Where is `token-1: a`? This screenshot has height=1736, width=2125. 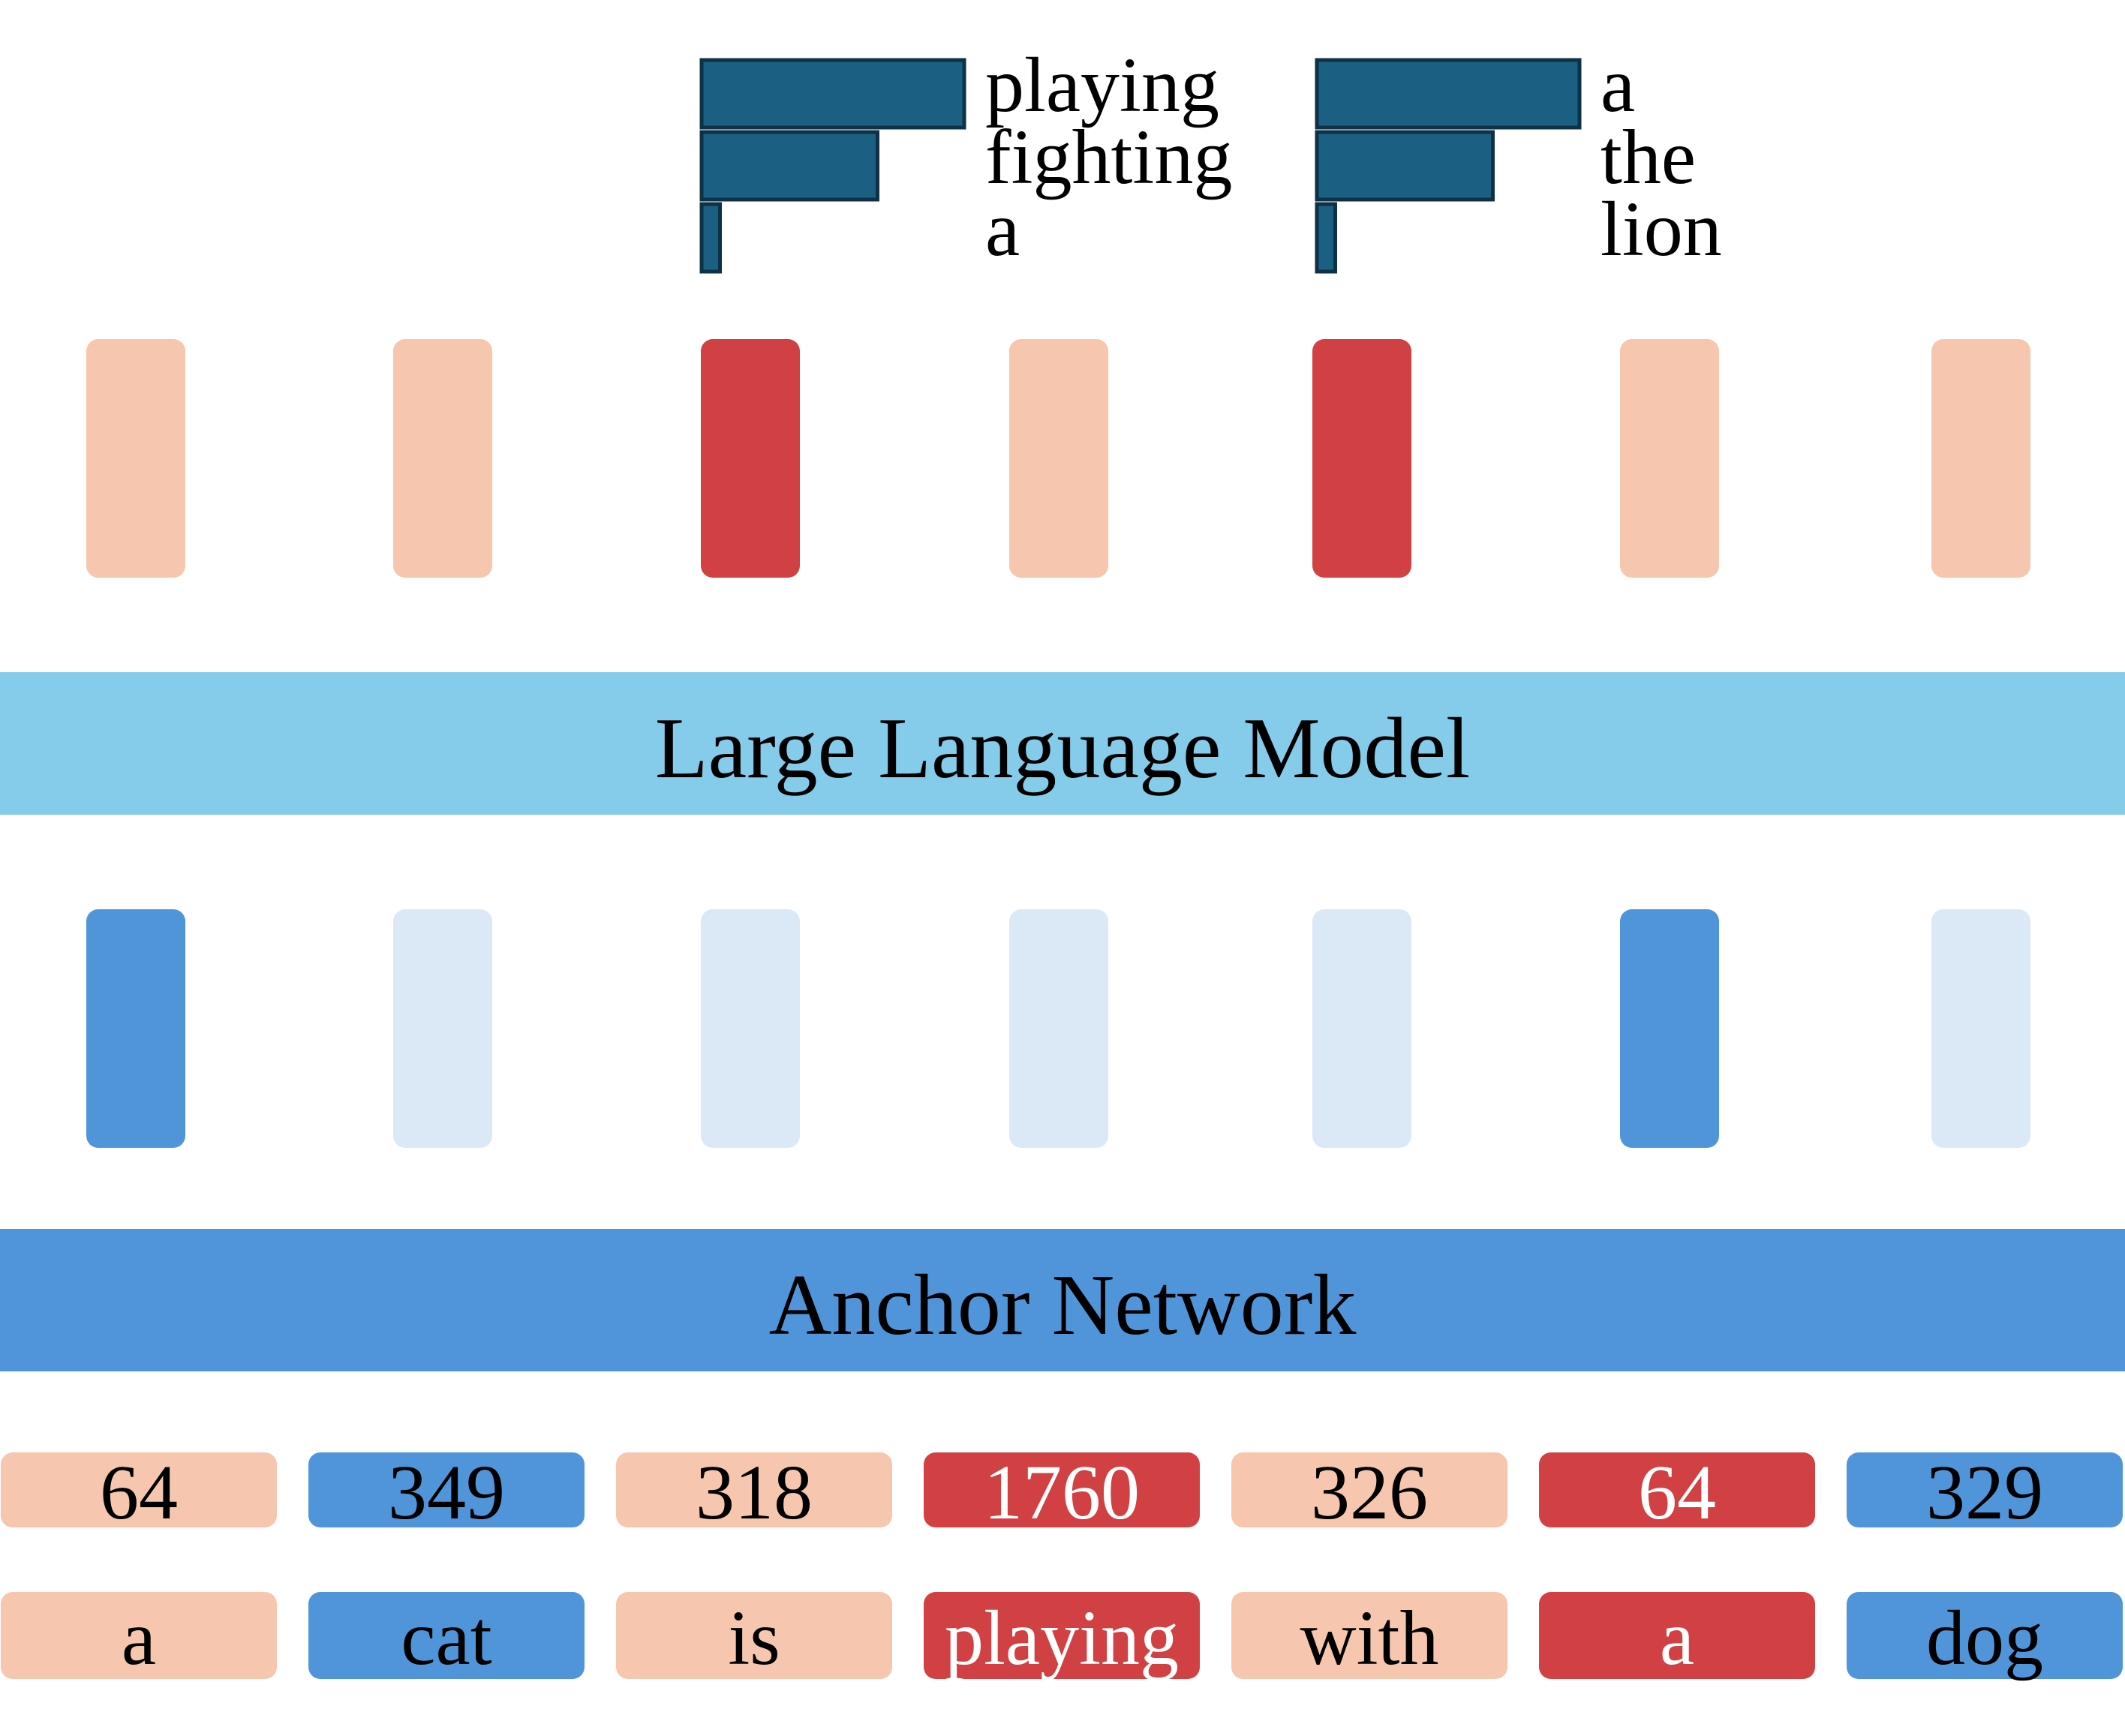
token-1: a is located at coordinates (139, 1636).